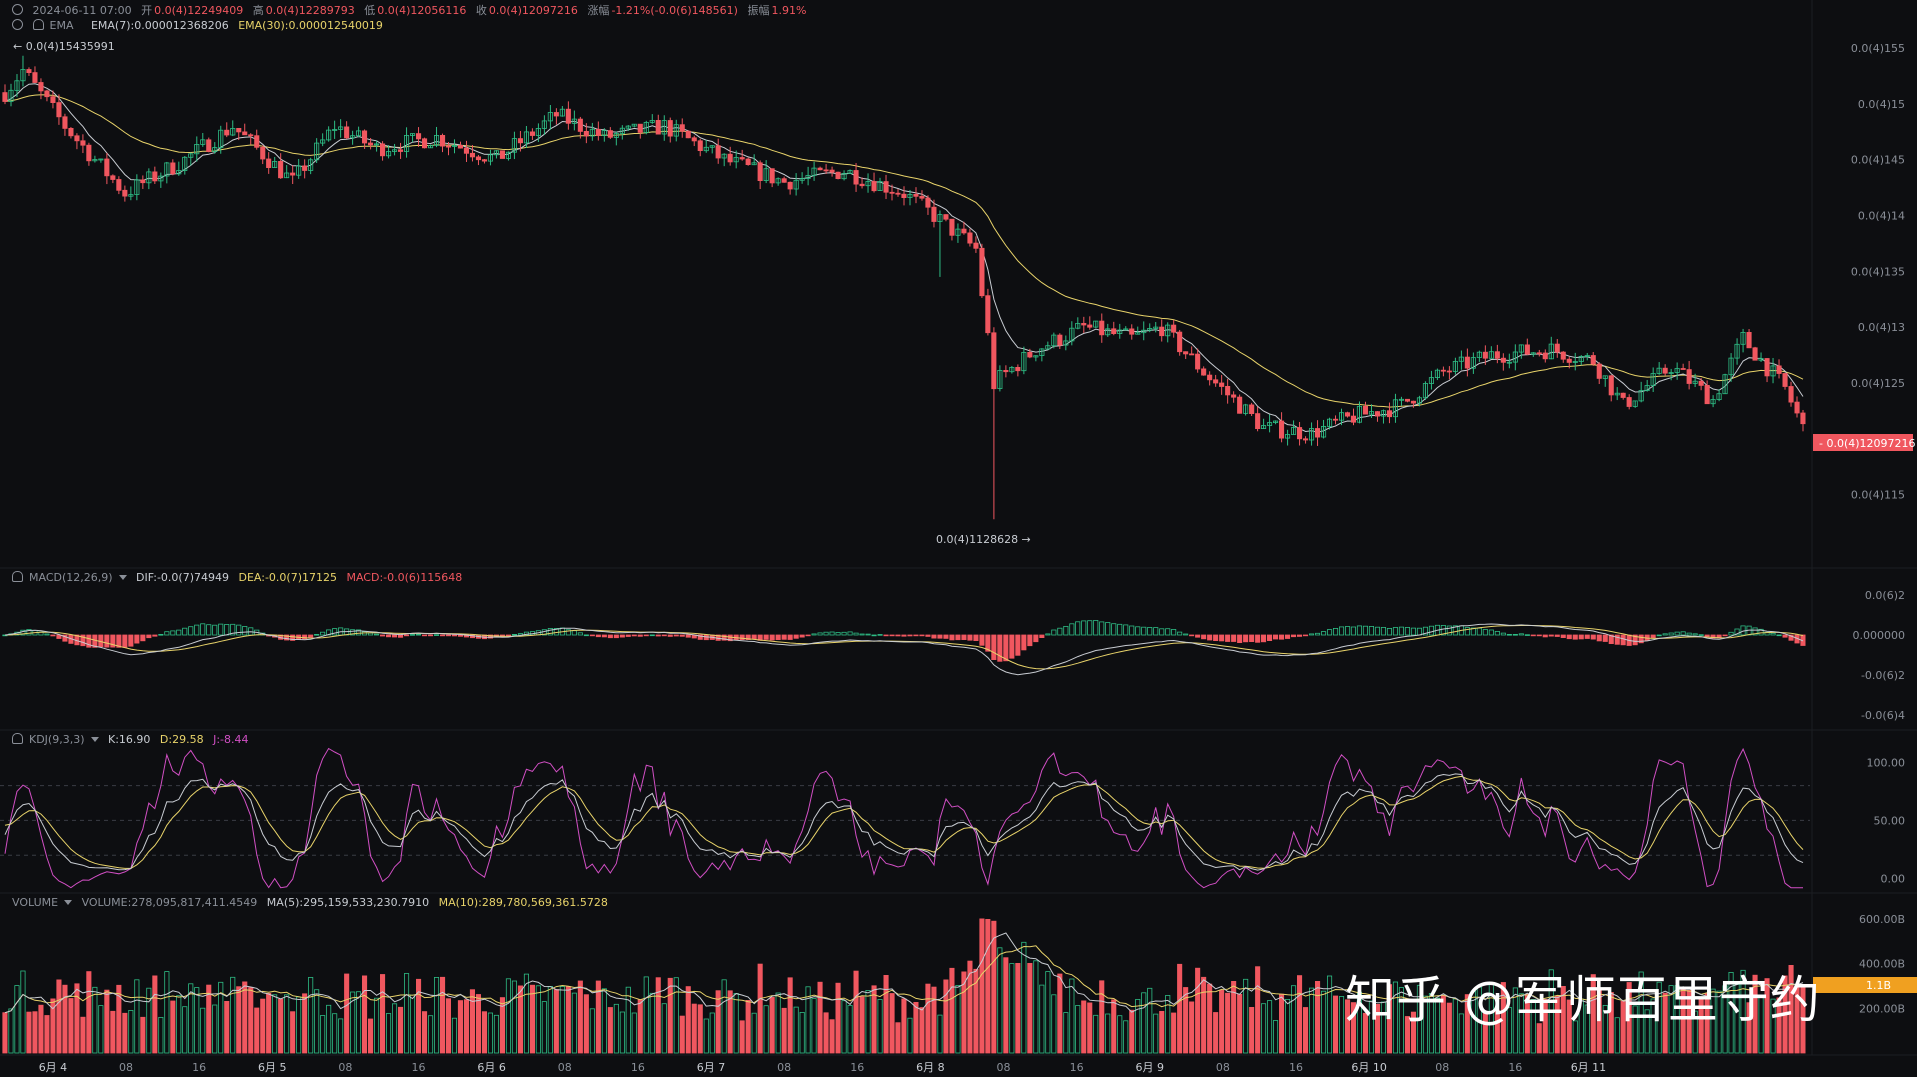 The width and height of the screenshot is (1917, 1077). What do you see at coordinates (272, 1067) in the screenshot?
I see `time-tick-label: 6月 5` at bounding box center [272, 1067].